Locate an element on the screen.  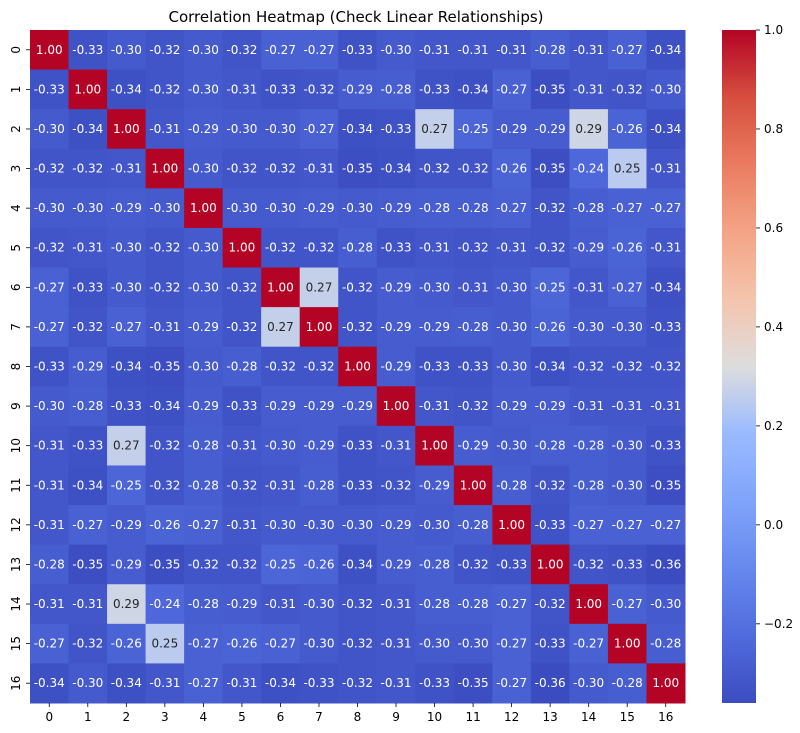
cell-value-label-11-10: -0.29 is located at coordinates (434, 485).